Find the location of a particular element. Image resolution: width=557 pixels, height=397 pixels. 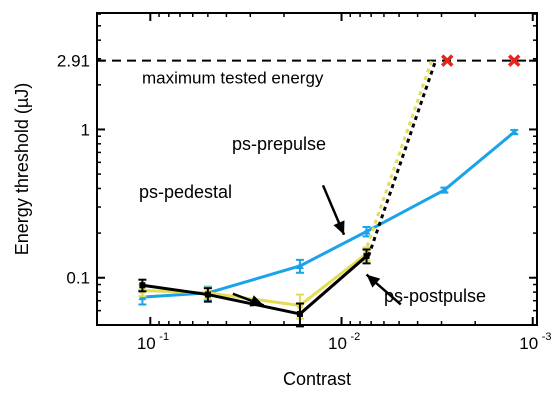

series-line-dotted-ps-pedestal is located at coordinates (398, 157).